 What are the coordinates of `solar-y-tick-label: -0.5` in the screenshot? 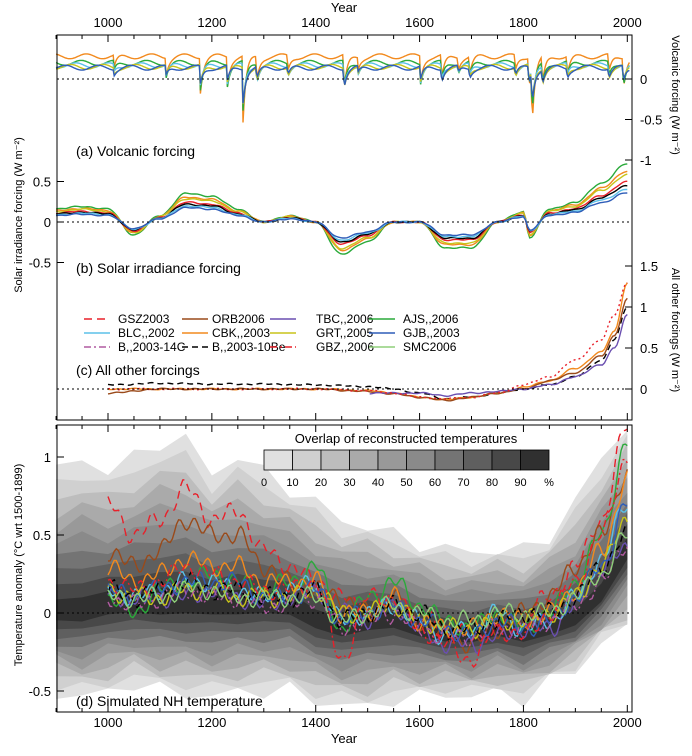 It's located at (40, 263).